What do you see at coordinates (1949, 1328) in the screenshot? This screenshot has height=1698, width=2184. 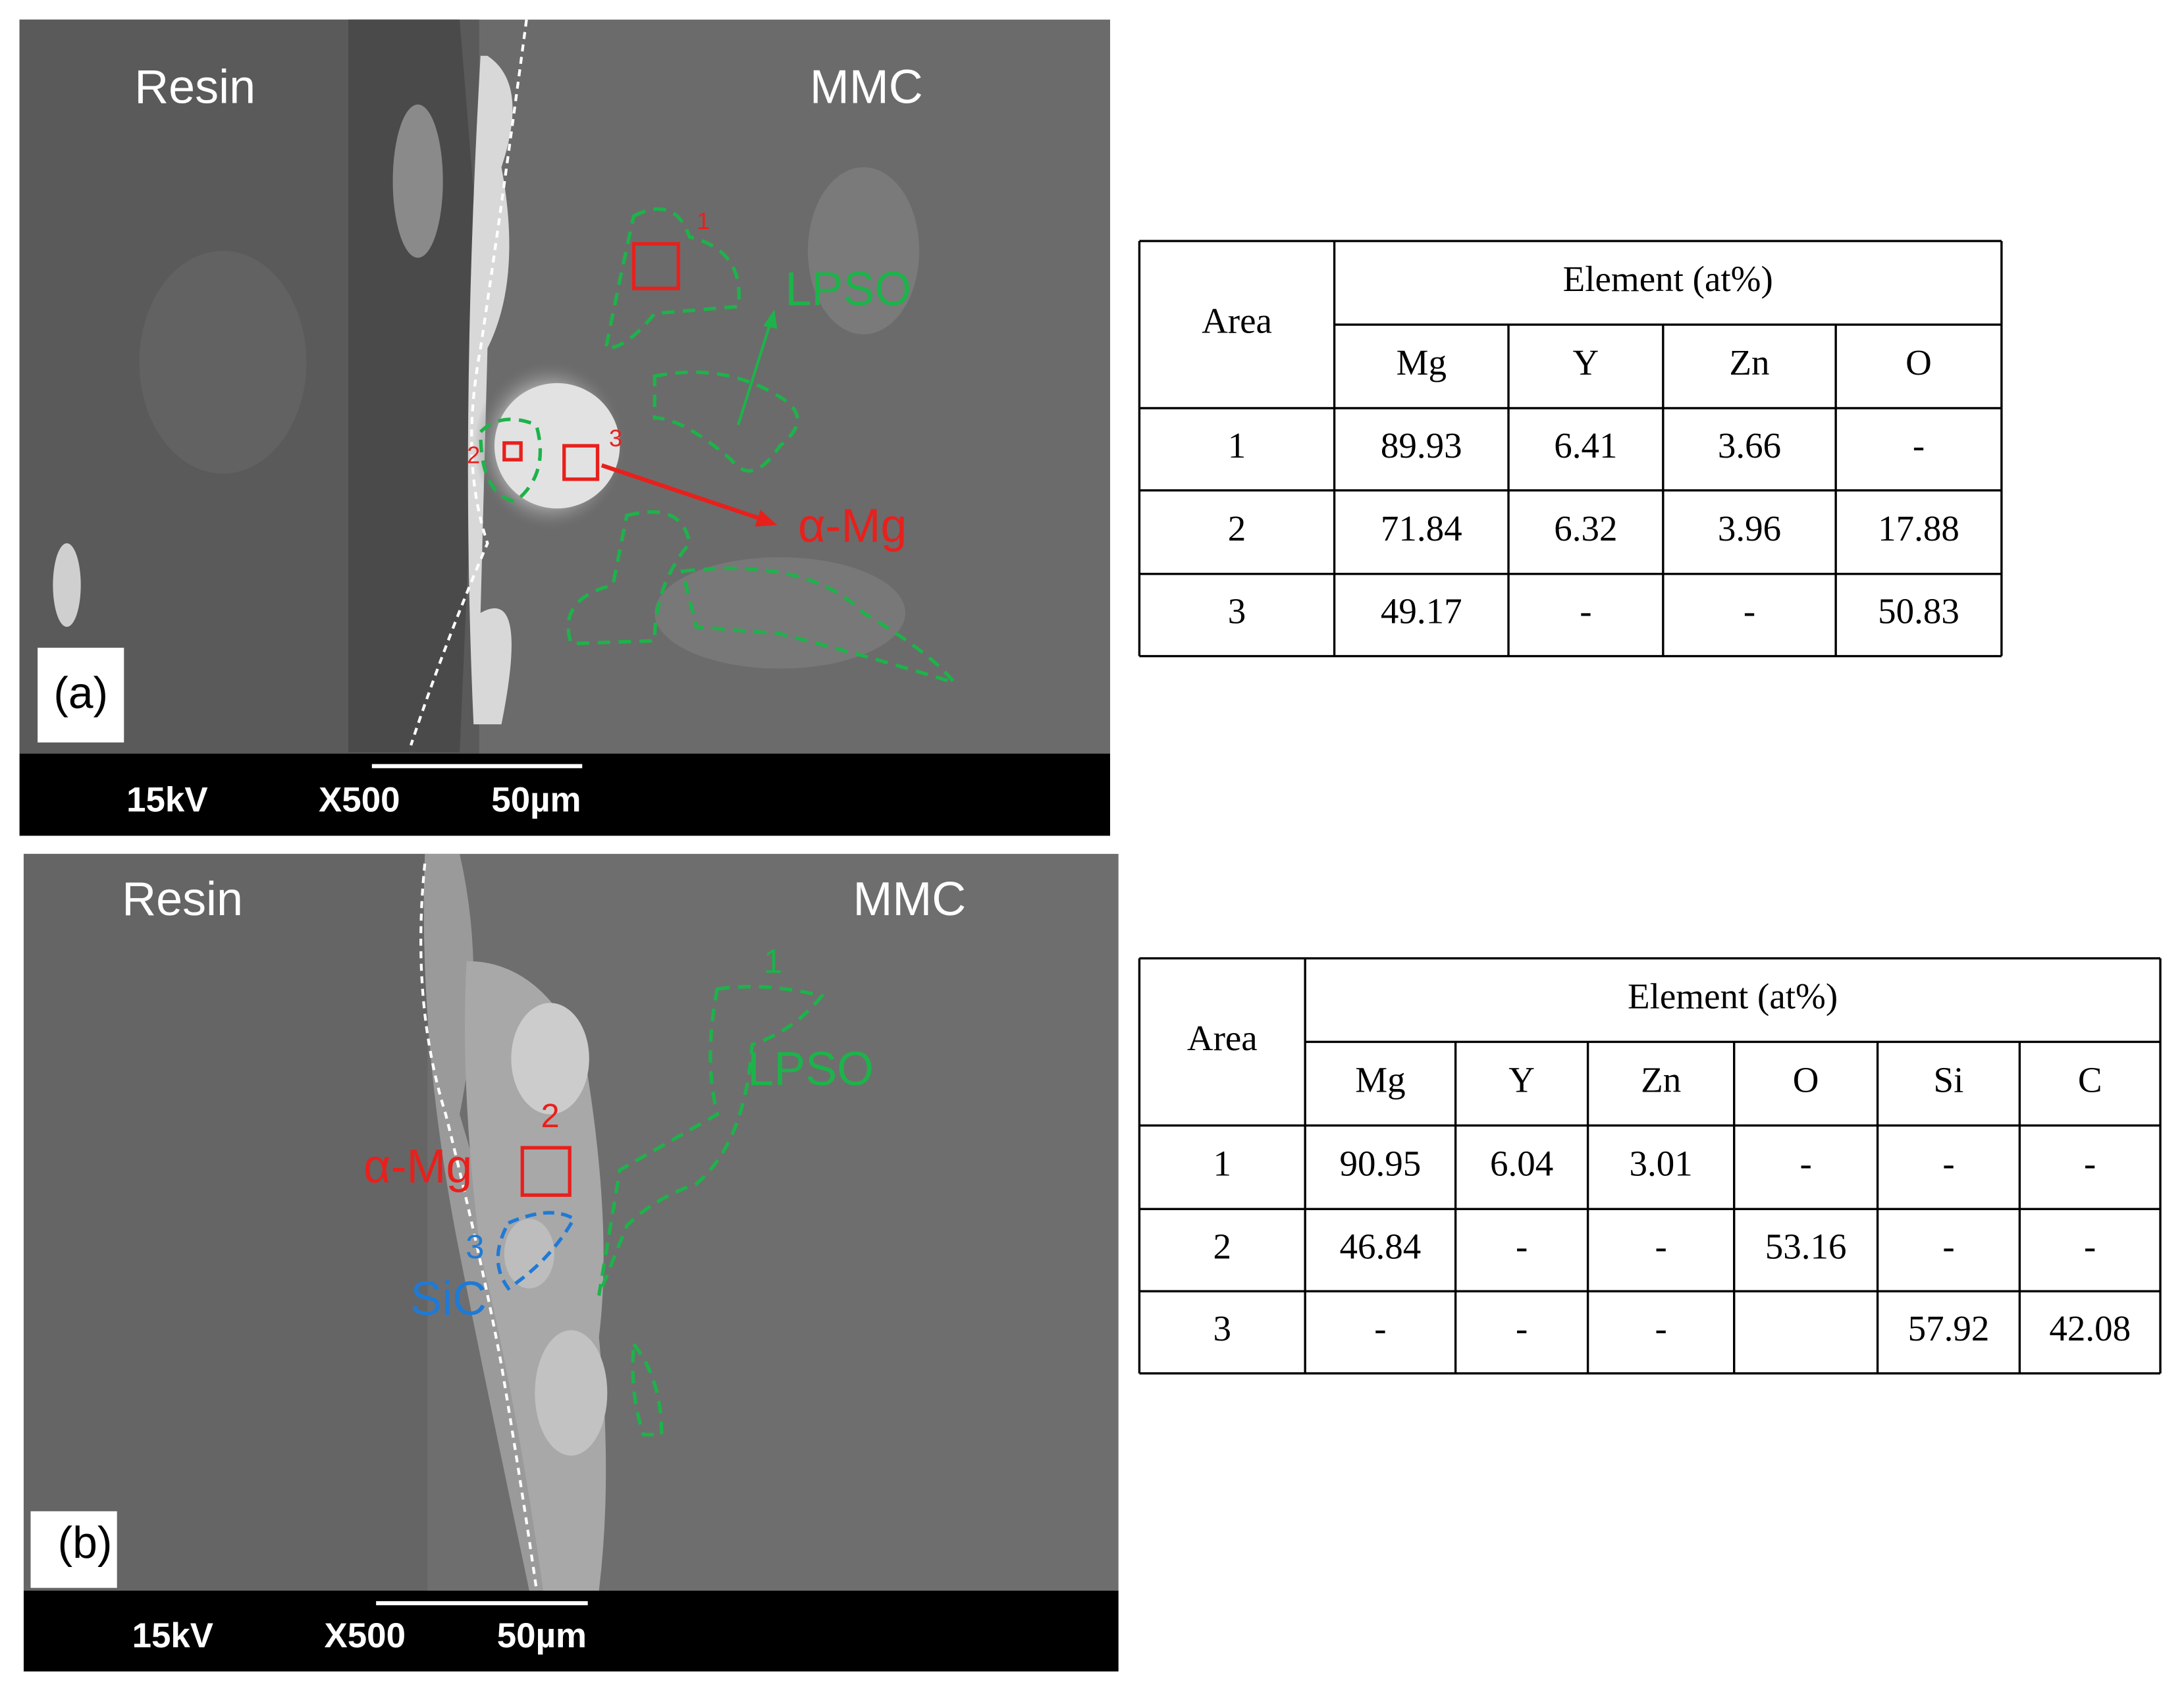 I see `table-cell: 57.92` at bounding box center [1949, 1328].